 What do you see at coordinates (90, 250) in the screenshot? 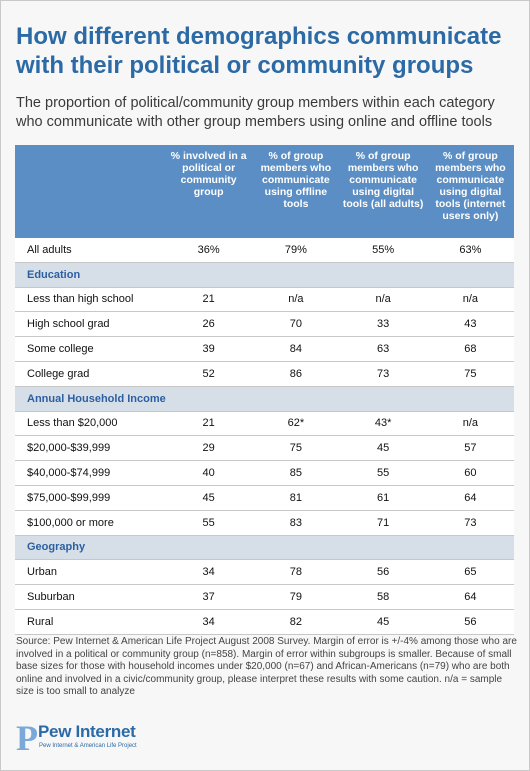
I see `row-label: All adults` at bounding box center [90, 250].